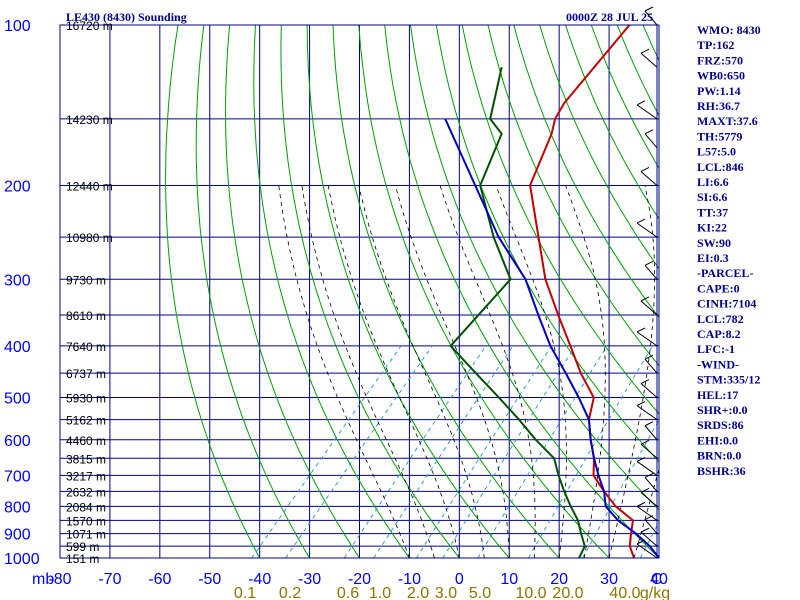 The height and width of the screenshot is (600, 800). I want to click on index-item: SRDS:86, so click(720, 425).